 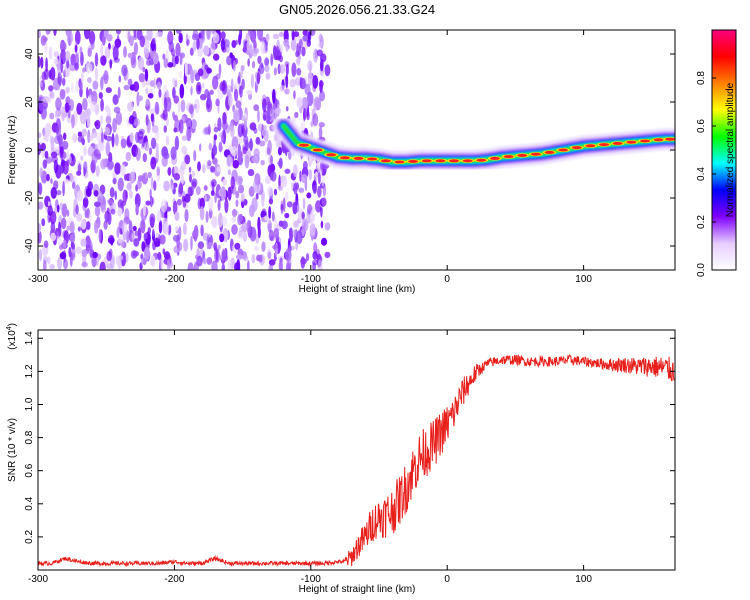 I want to click on colorbar-ticks: 0.0 0.2 0.4 0.6 0.8, so click(x=706, y=174).